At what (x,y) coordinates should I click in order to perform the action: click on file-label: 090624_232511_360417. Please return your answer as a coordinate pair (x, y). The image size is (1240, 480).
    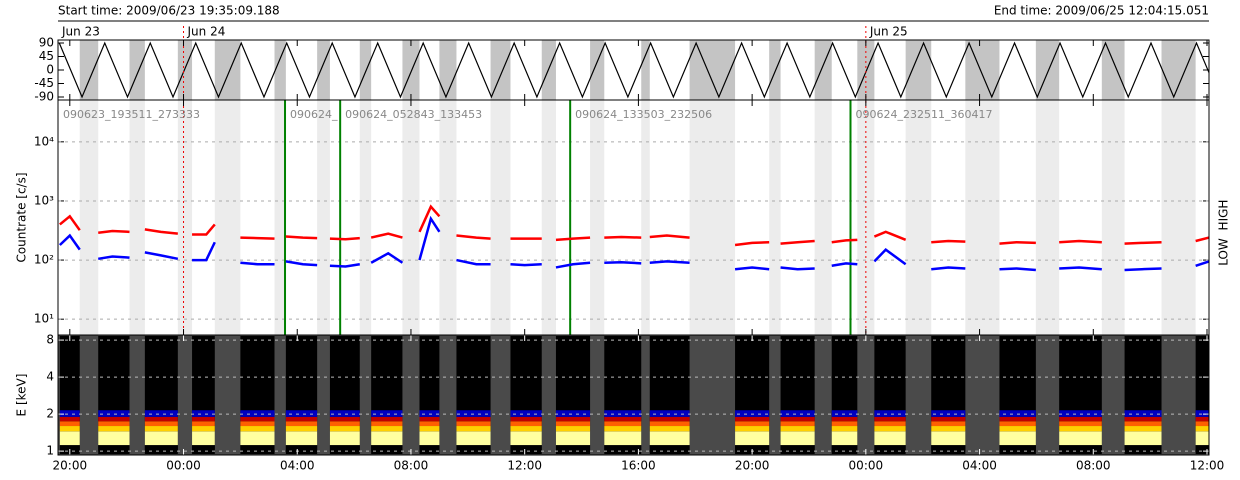
    Looking at the image, I should click on (923, 114).